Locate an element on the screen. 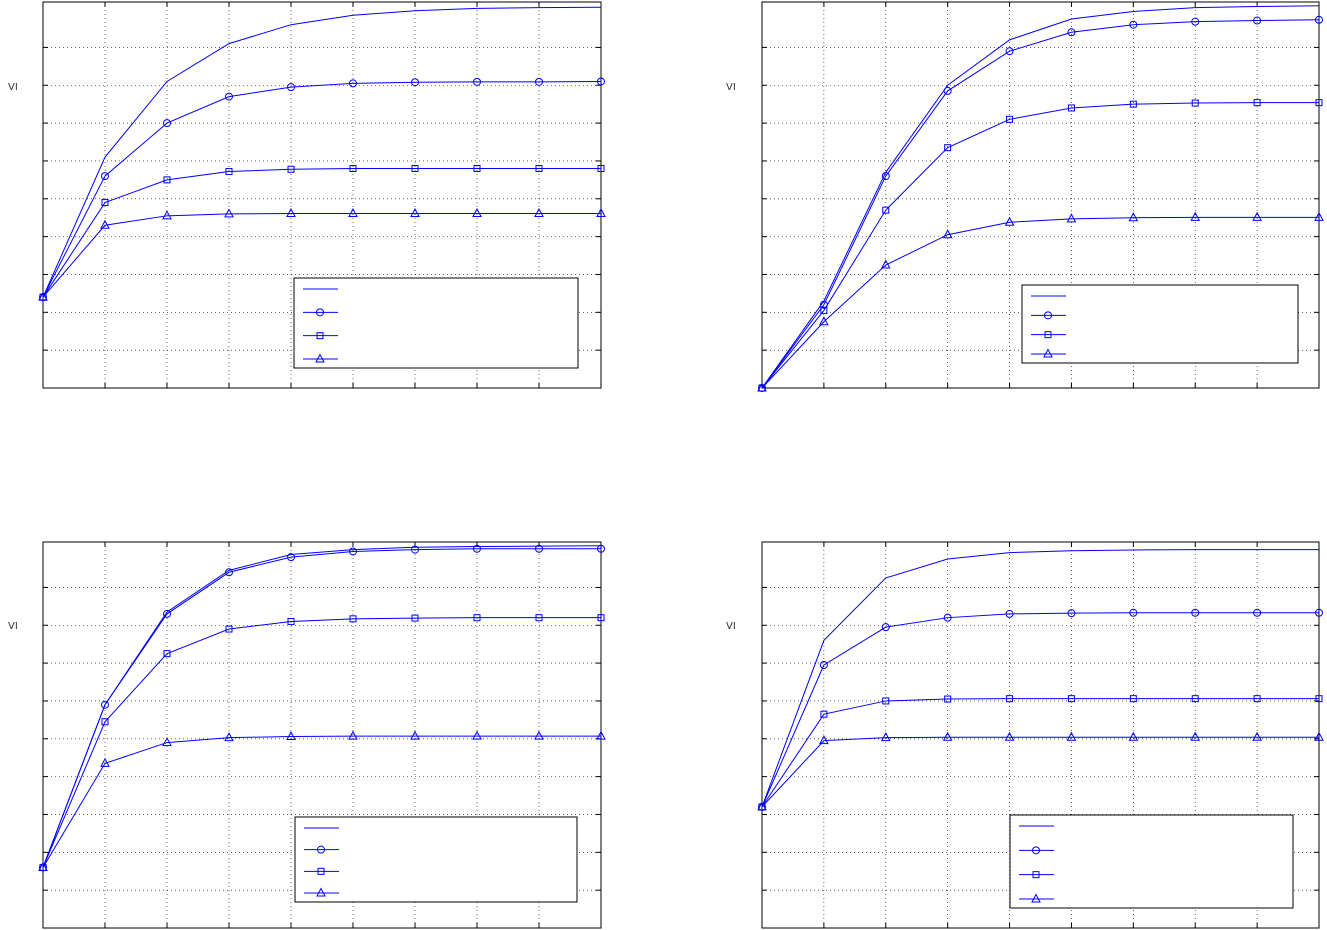 The image size is (1327, 930). legend-entry-triangle is located at coordinates (320, 358).